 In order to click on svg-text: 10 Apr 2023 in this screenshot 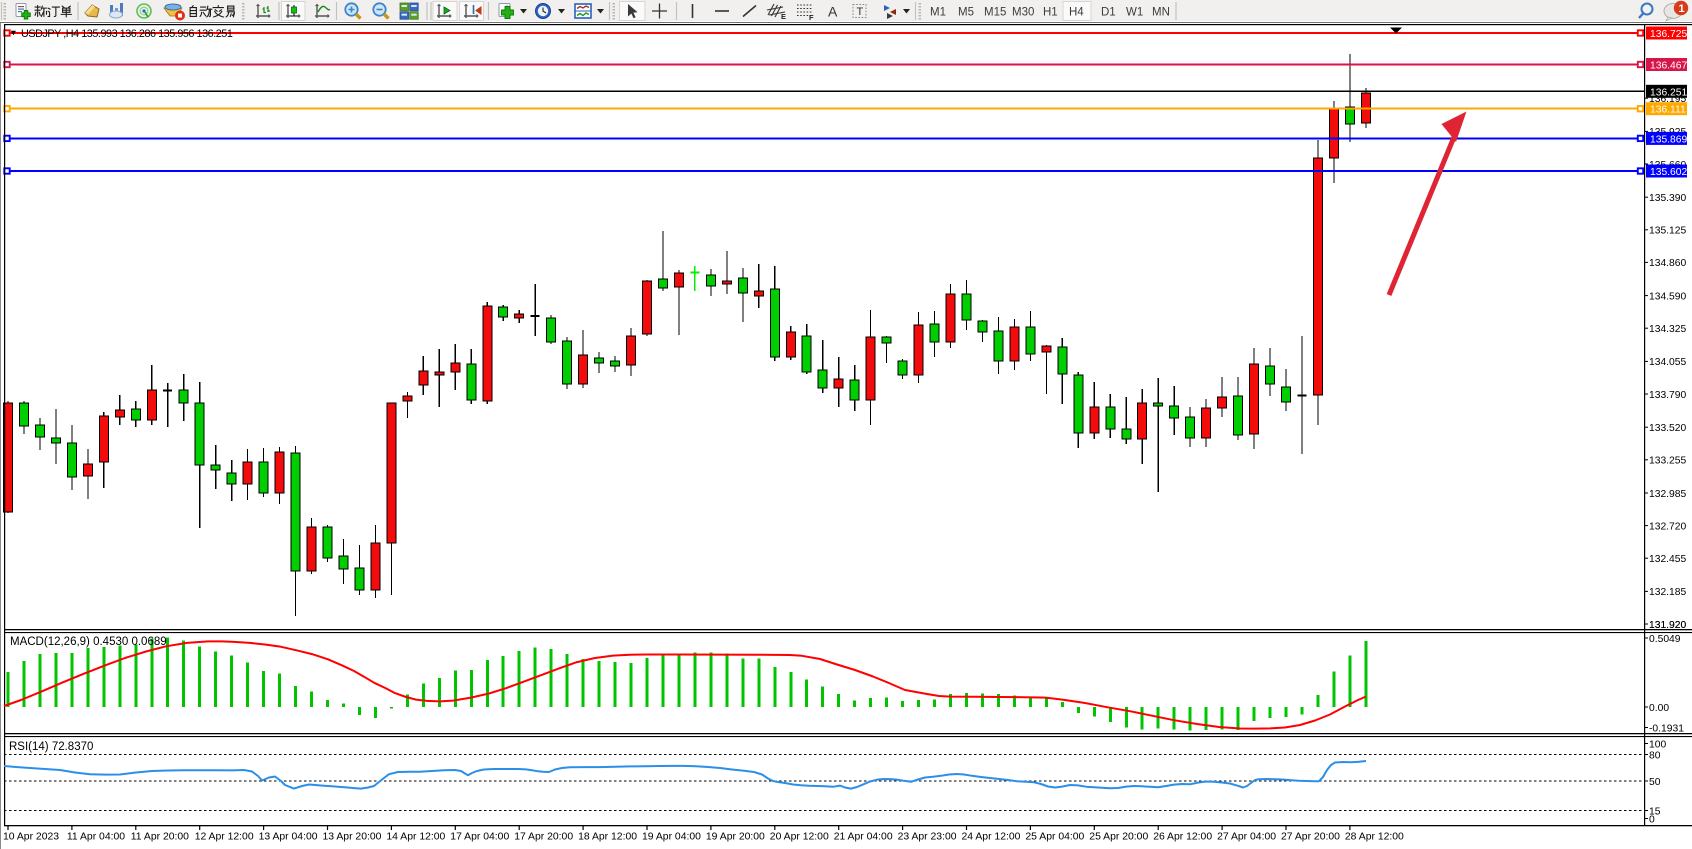, I will do `click(31, 837)`.